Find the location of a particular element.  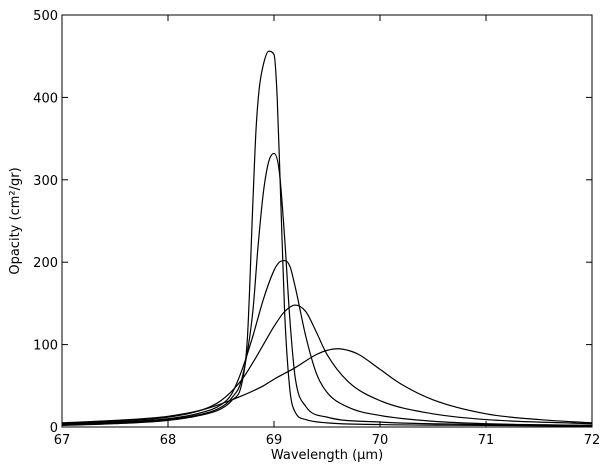

y-tick-label: 200 is located at coordinates (45, 263).